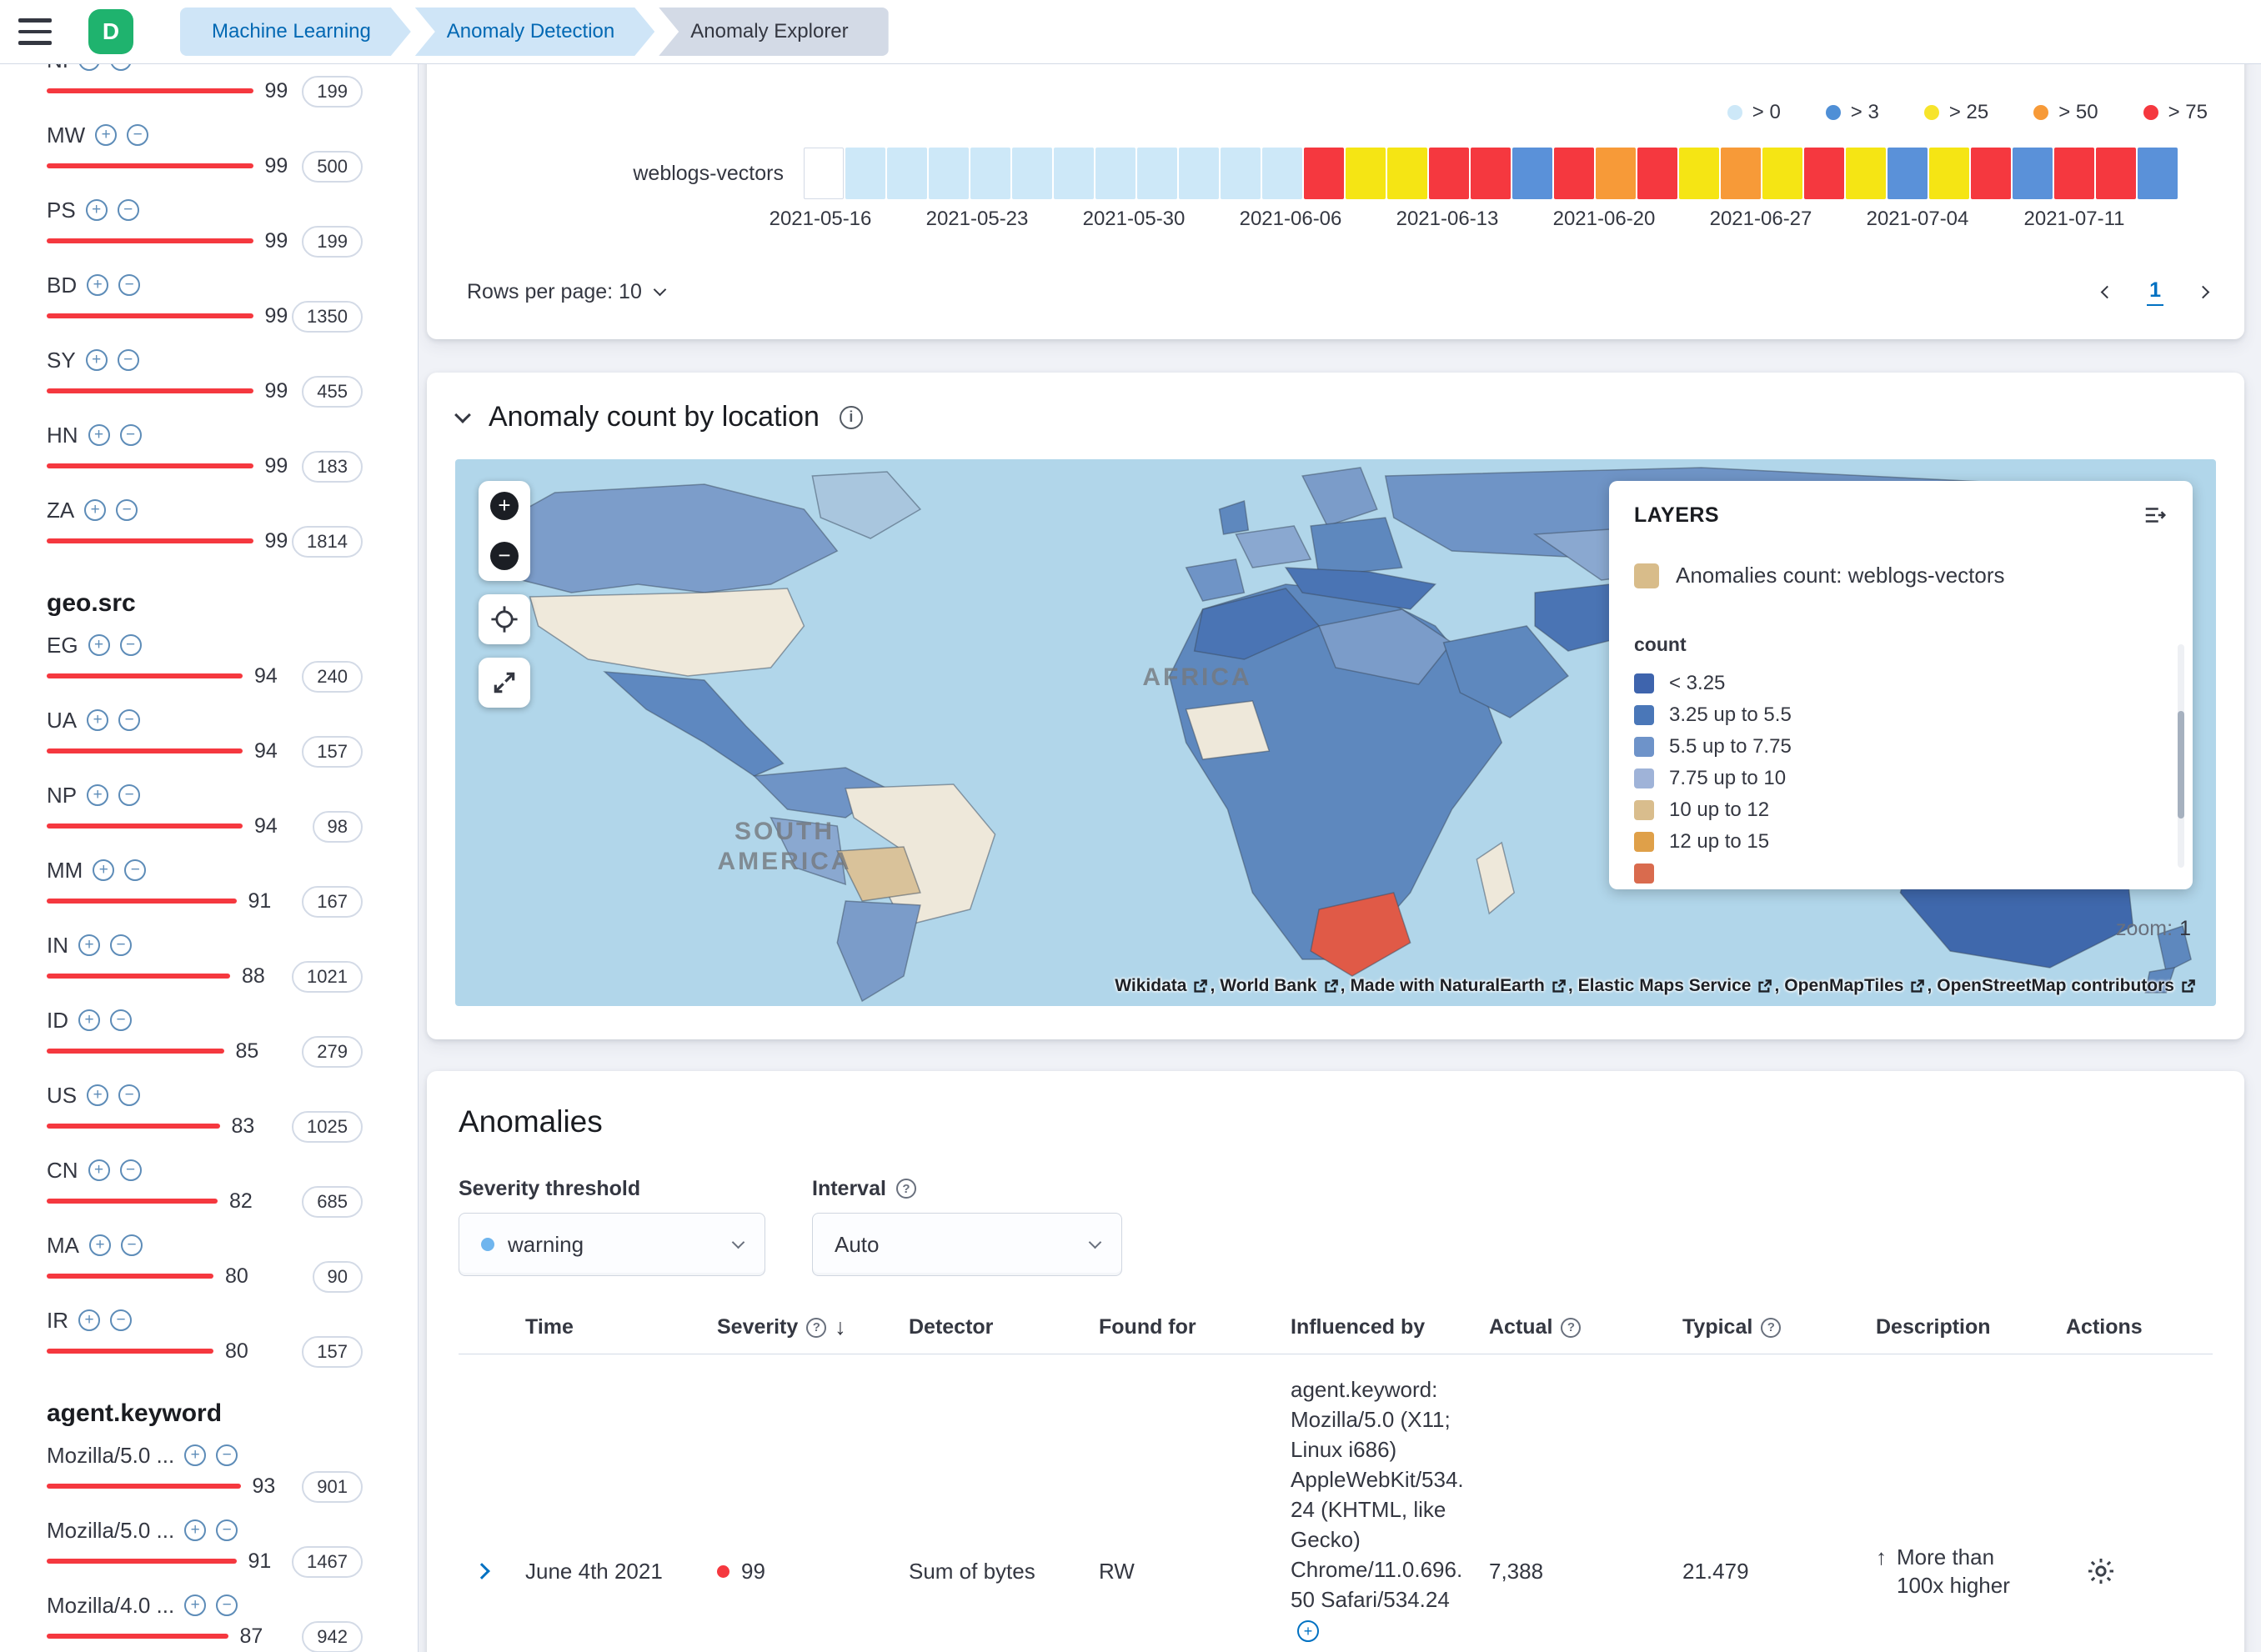 This screenshot has height=1652, width=2261. Describe the element at coordinates (505, 556) in the screenshot. I see `zoom-out-button: −` at that location.